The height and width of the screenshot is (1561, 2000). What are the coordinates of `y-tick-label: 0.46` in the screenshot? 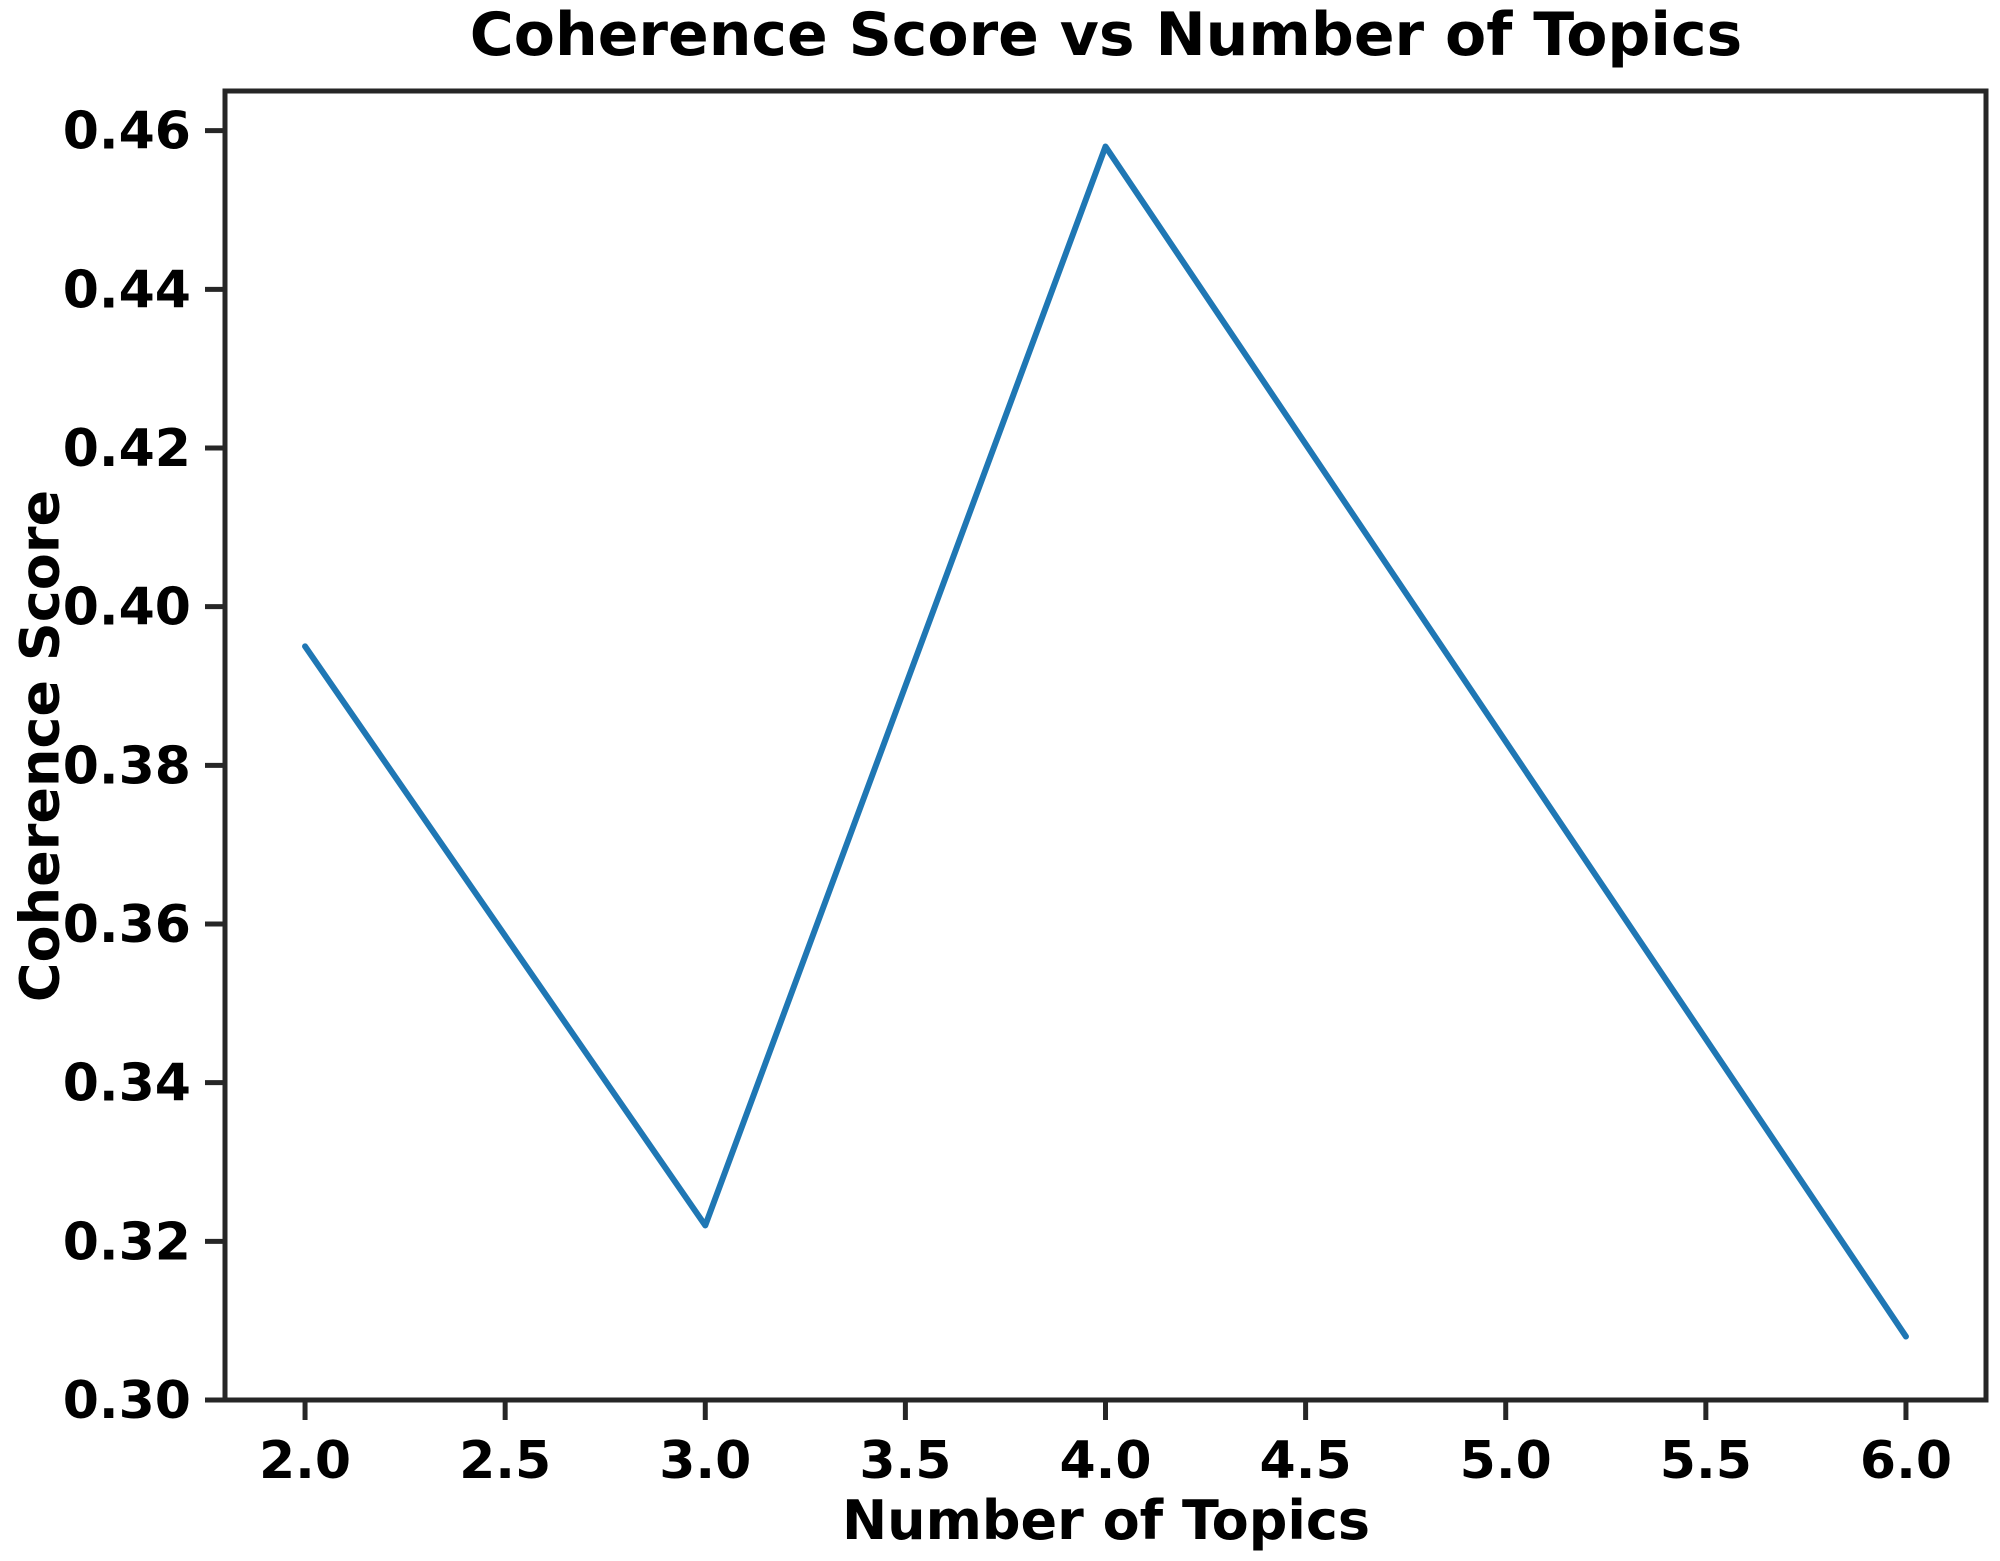 It's located at (127, 132).